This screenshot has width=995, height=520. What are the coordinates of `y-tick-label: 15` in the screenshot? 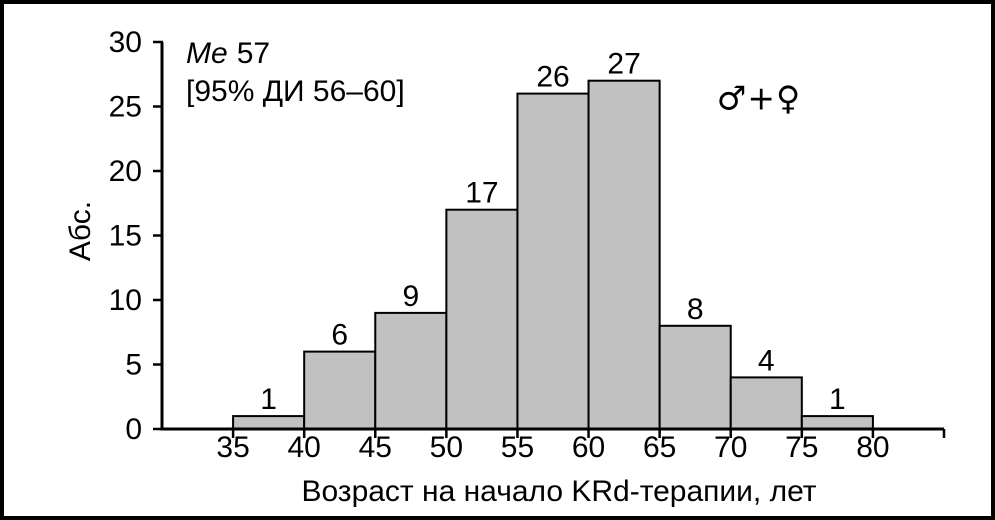 It's located at (125, 236).